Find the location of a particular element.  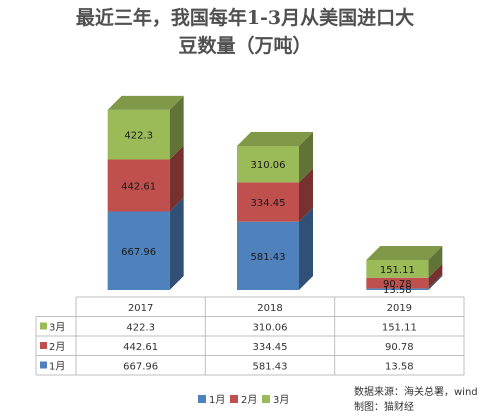

bar-side-2018-1月 is located at coordinates (306, 248).